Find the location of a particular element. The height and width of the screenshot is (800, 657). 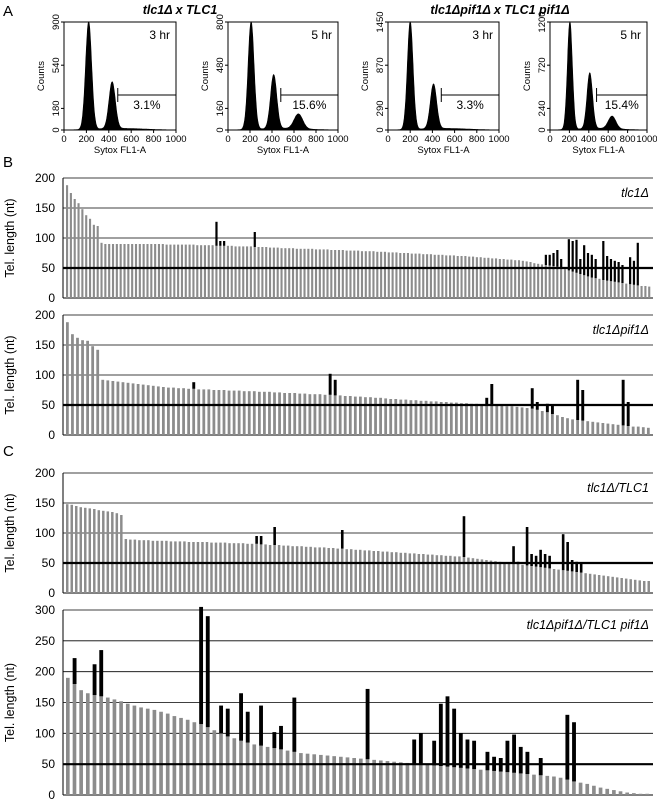

histogram-ytick-label: 800 is located at coordinates (220, 22).